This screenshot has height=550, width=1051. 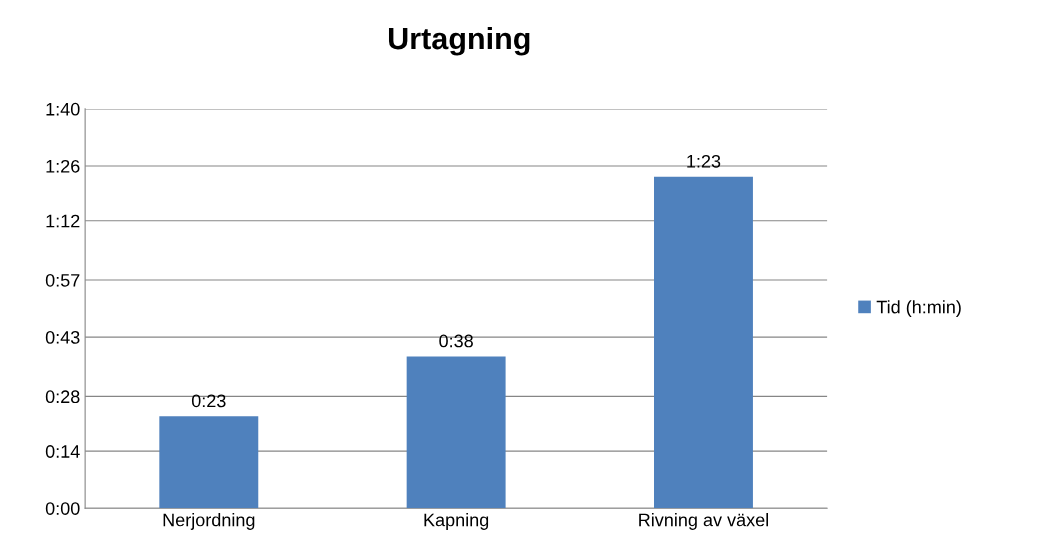 I want to click on data-label: 0:23, so click(x=208, y=401).